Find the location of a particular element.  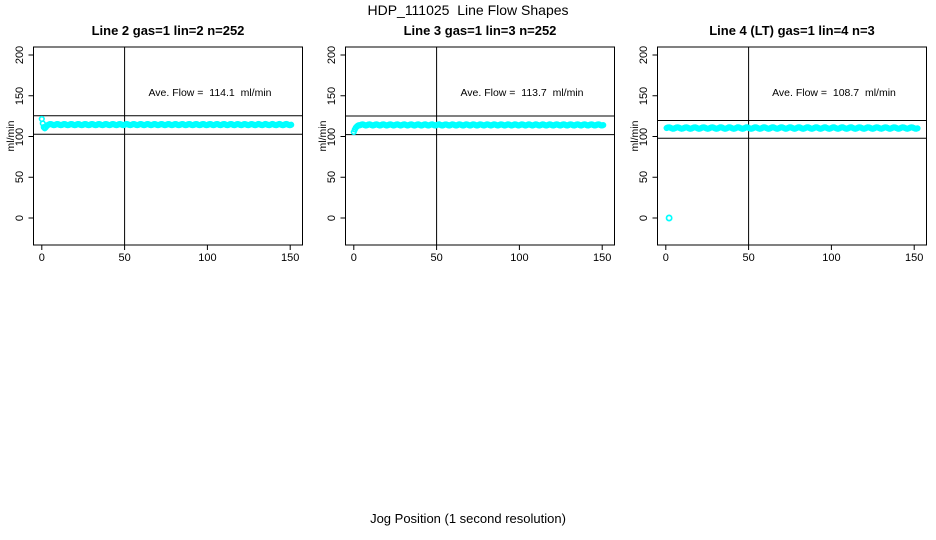

panel-2-title: Line 3 gas=1 lin=3 n=252 is located at coordinates (480, 30).